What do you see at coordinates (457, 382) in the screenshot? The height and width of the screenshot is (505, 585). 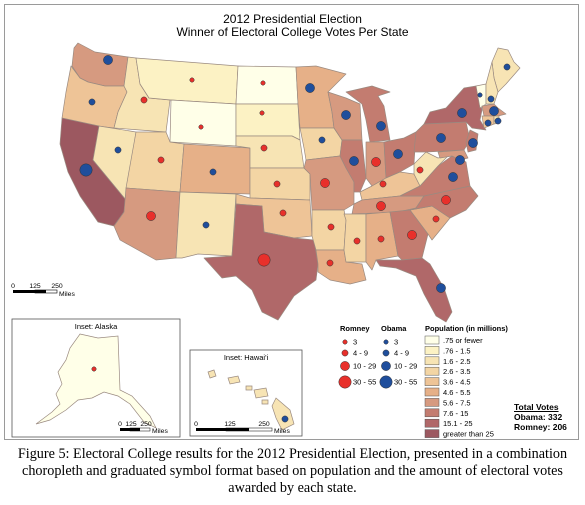 I see `legend-pop-label-4: 3.6 - 4.5` at bounding box center [457, 382].